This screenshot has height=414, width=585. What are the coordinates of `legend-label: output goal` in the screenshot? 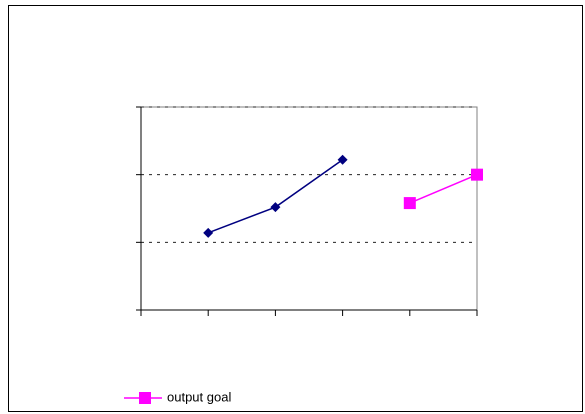 It's located at (199, 396).